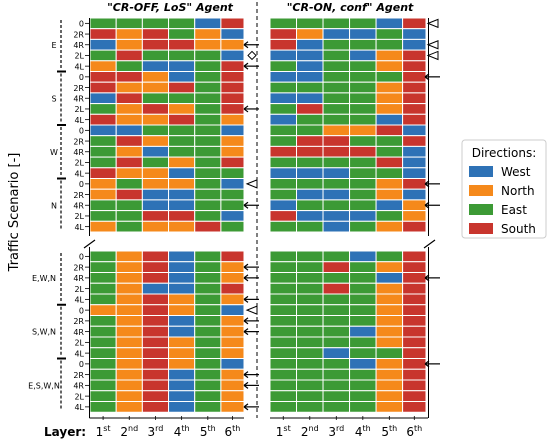  What do you see at coordinates (14, 213) in the screenshot?
I see `y-axis-label: Traffic Scenario [-]` at bounding box center [14, 213].